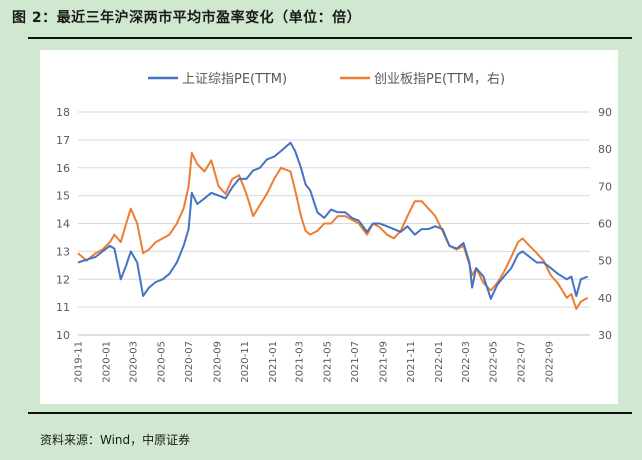 The height and width of the screenshot is (460, 642). Describe the element at coordinates (63, 279) in the screenshot. I see `left-tick-label: 12` at that location.